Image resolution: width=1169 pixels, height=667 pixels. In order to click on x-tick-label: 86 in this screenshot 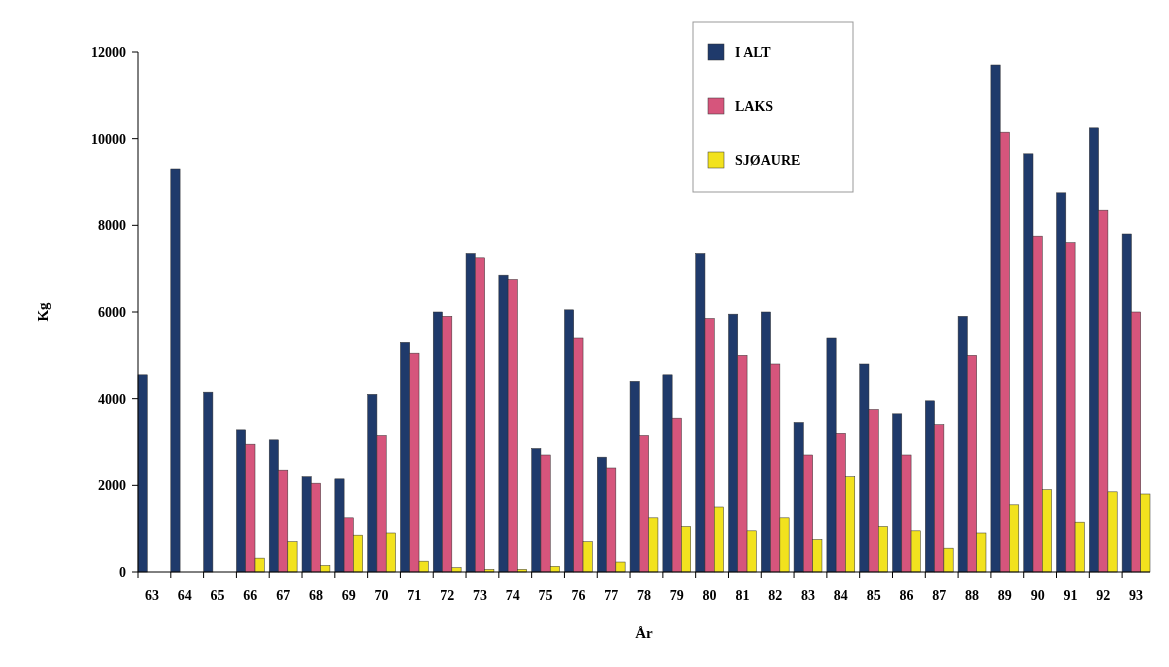, I will do `click(906, 595)`.